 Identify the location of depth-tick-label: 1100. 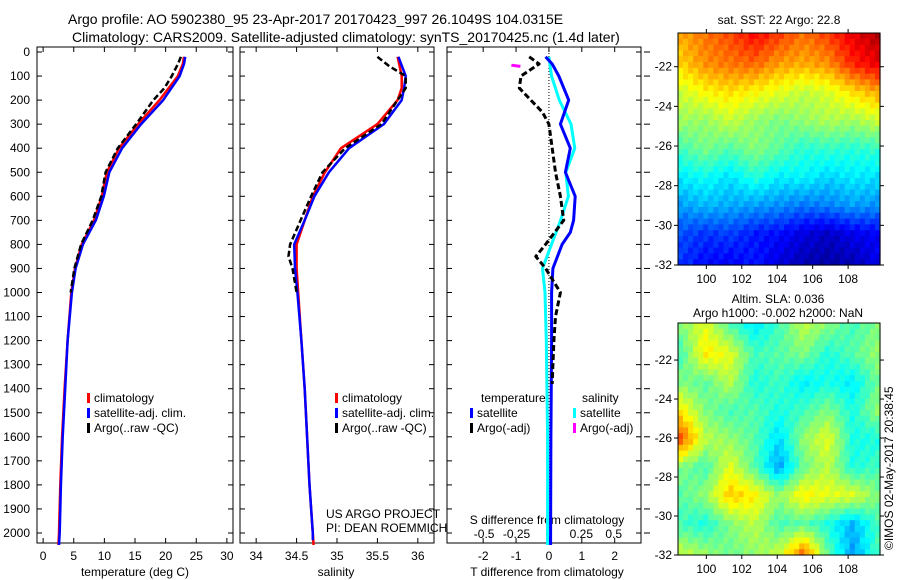
(17, 317).